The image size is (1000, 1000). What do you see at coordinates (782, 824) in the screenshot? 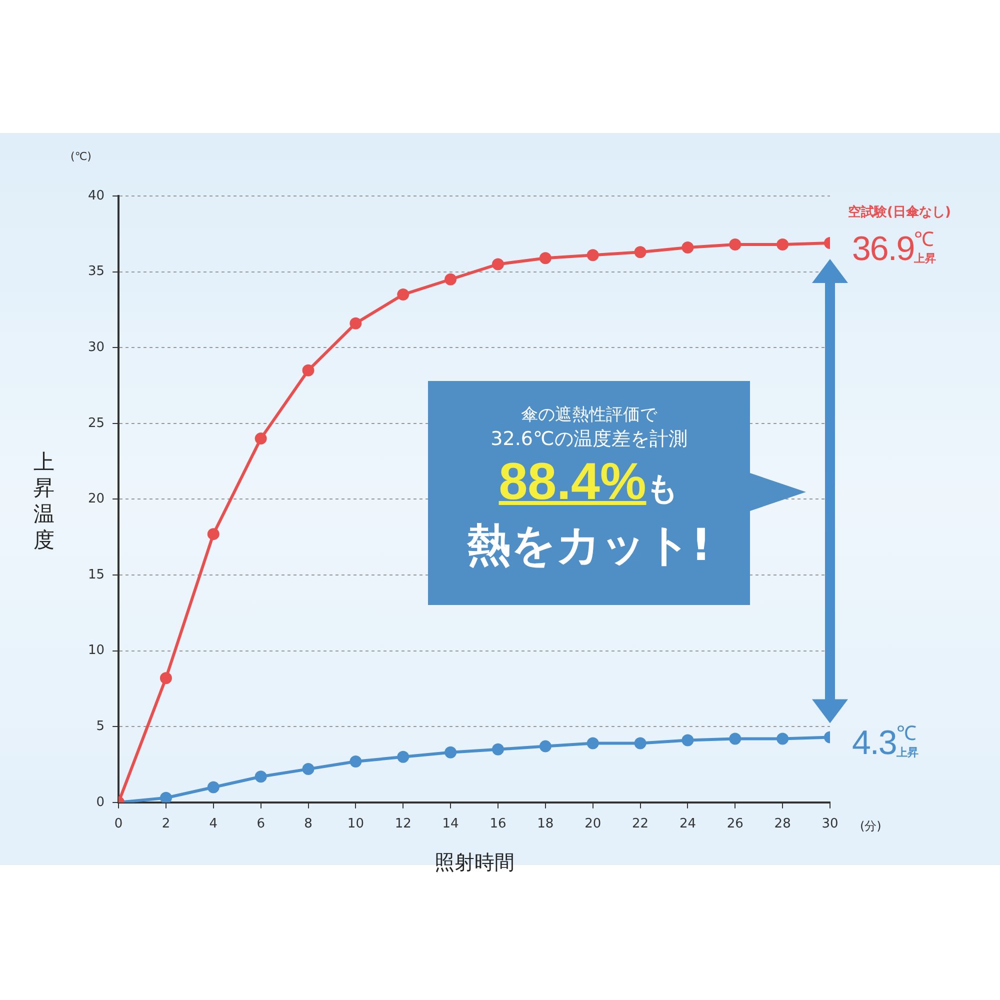
I see `x-tick-label: 28` at bounding box center [782, 824].